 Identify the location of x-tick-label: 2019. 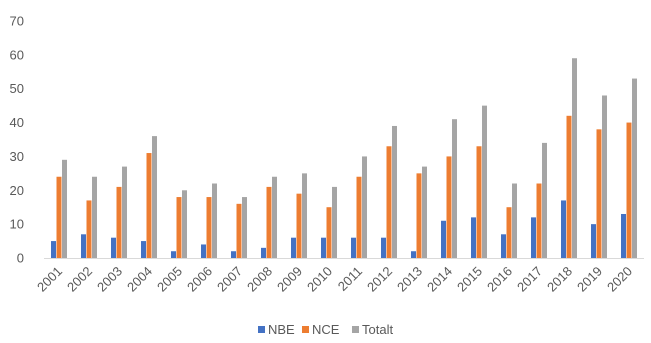
(589, 279).